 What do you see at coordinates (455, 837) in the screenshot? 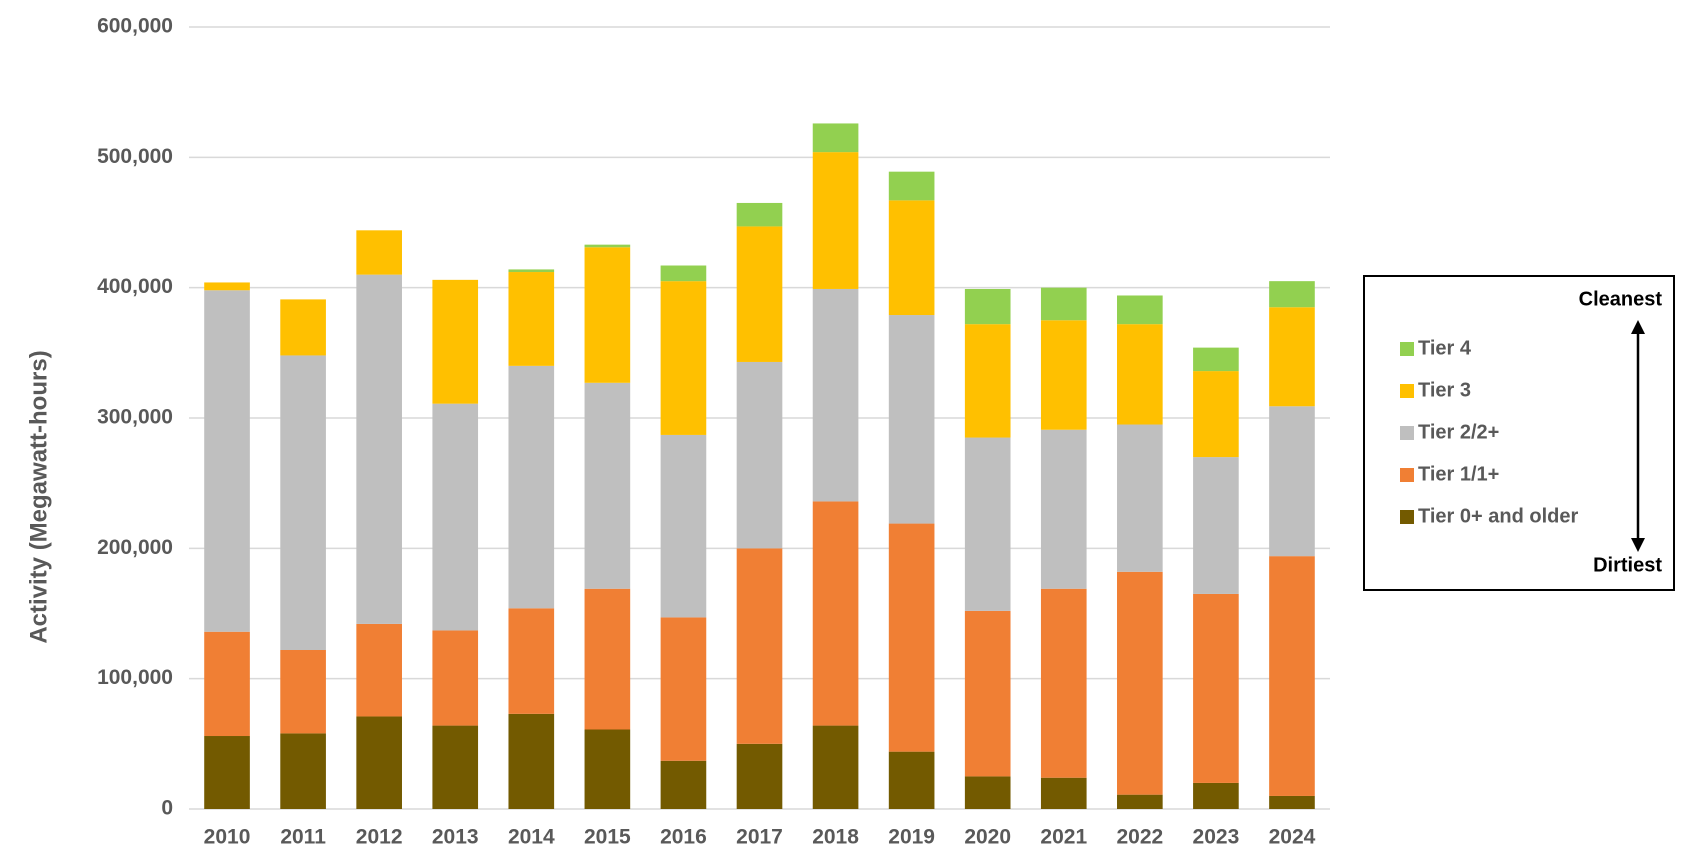
I see `x-tick-label: 2013` at bounding box center [455, 837].